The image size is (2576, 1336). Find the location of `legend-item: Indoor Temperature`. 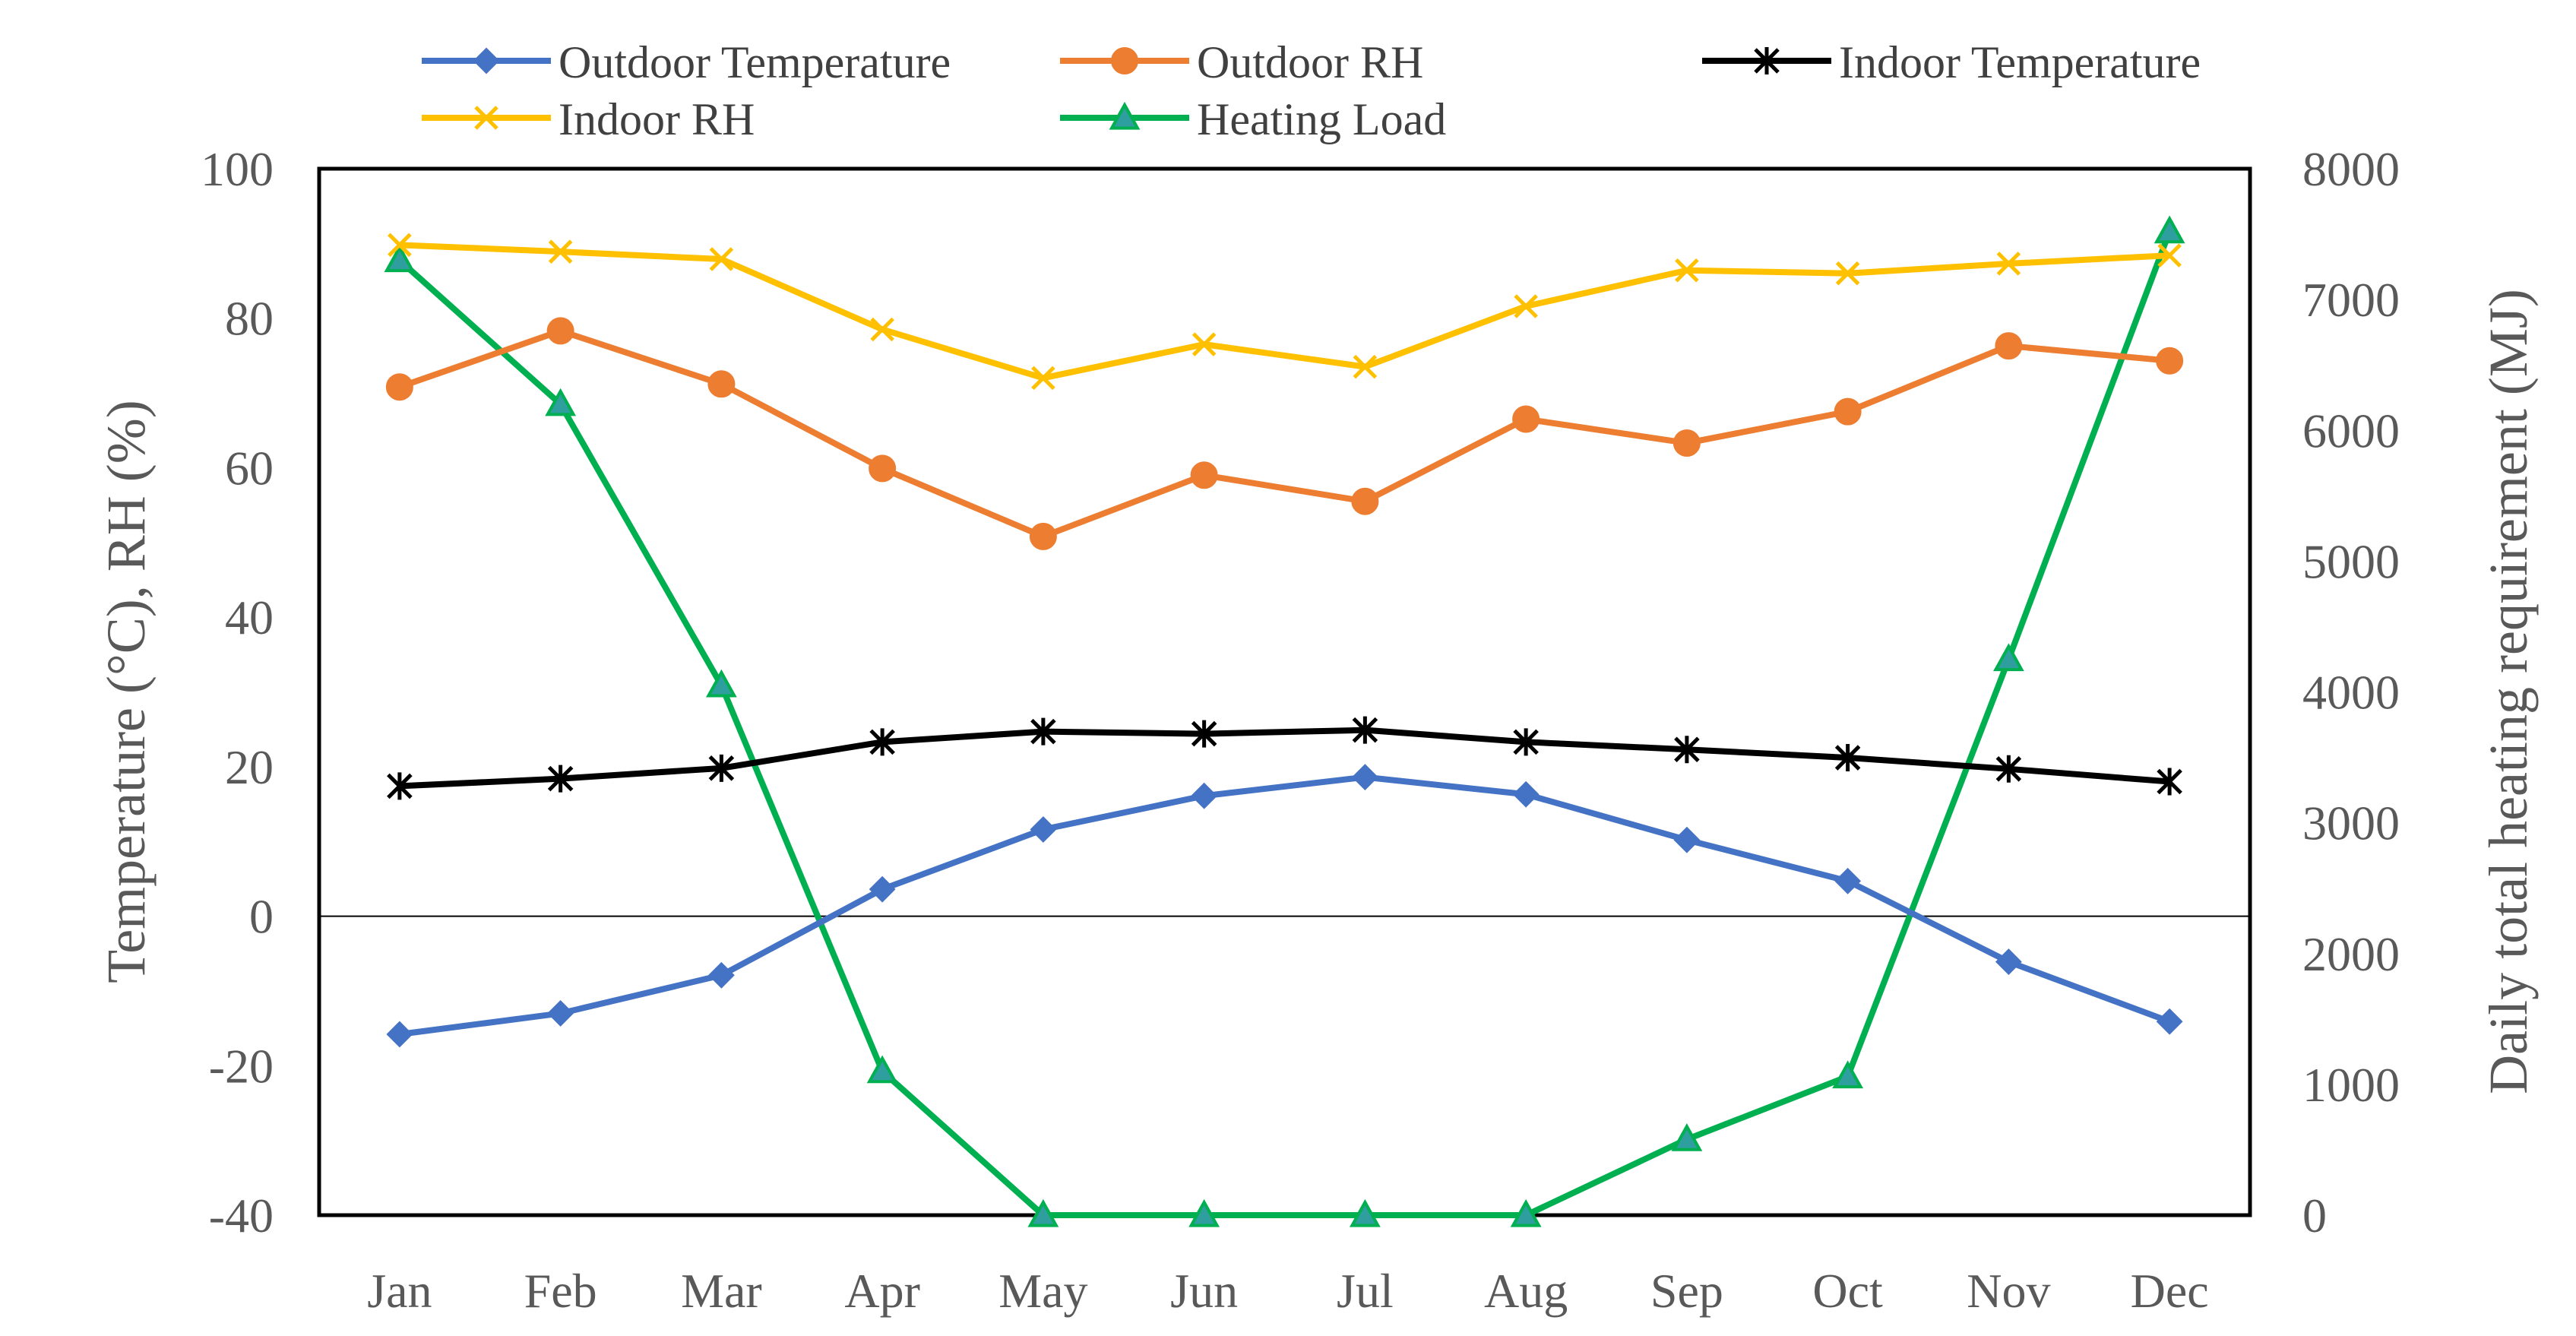

legend-item: Indoor Temperature is located at coordinates (1952, 62).